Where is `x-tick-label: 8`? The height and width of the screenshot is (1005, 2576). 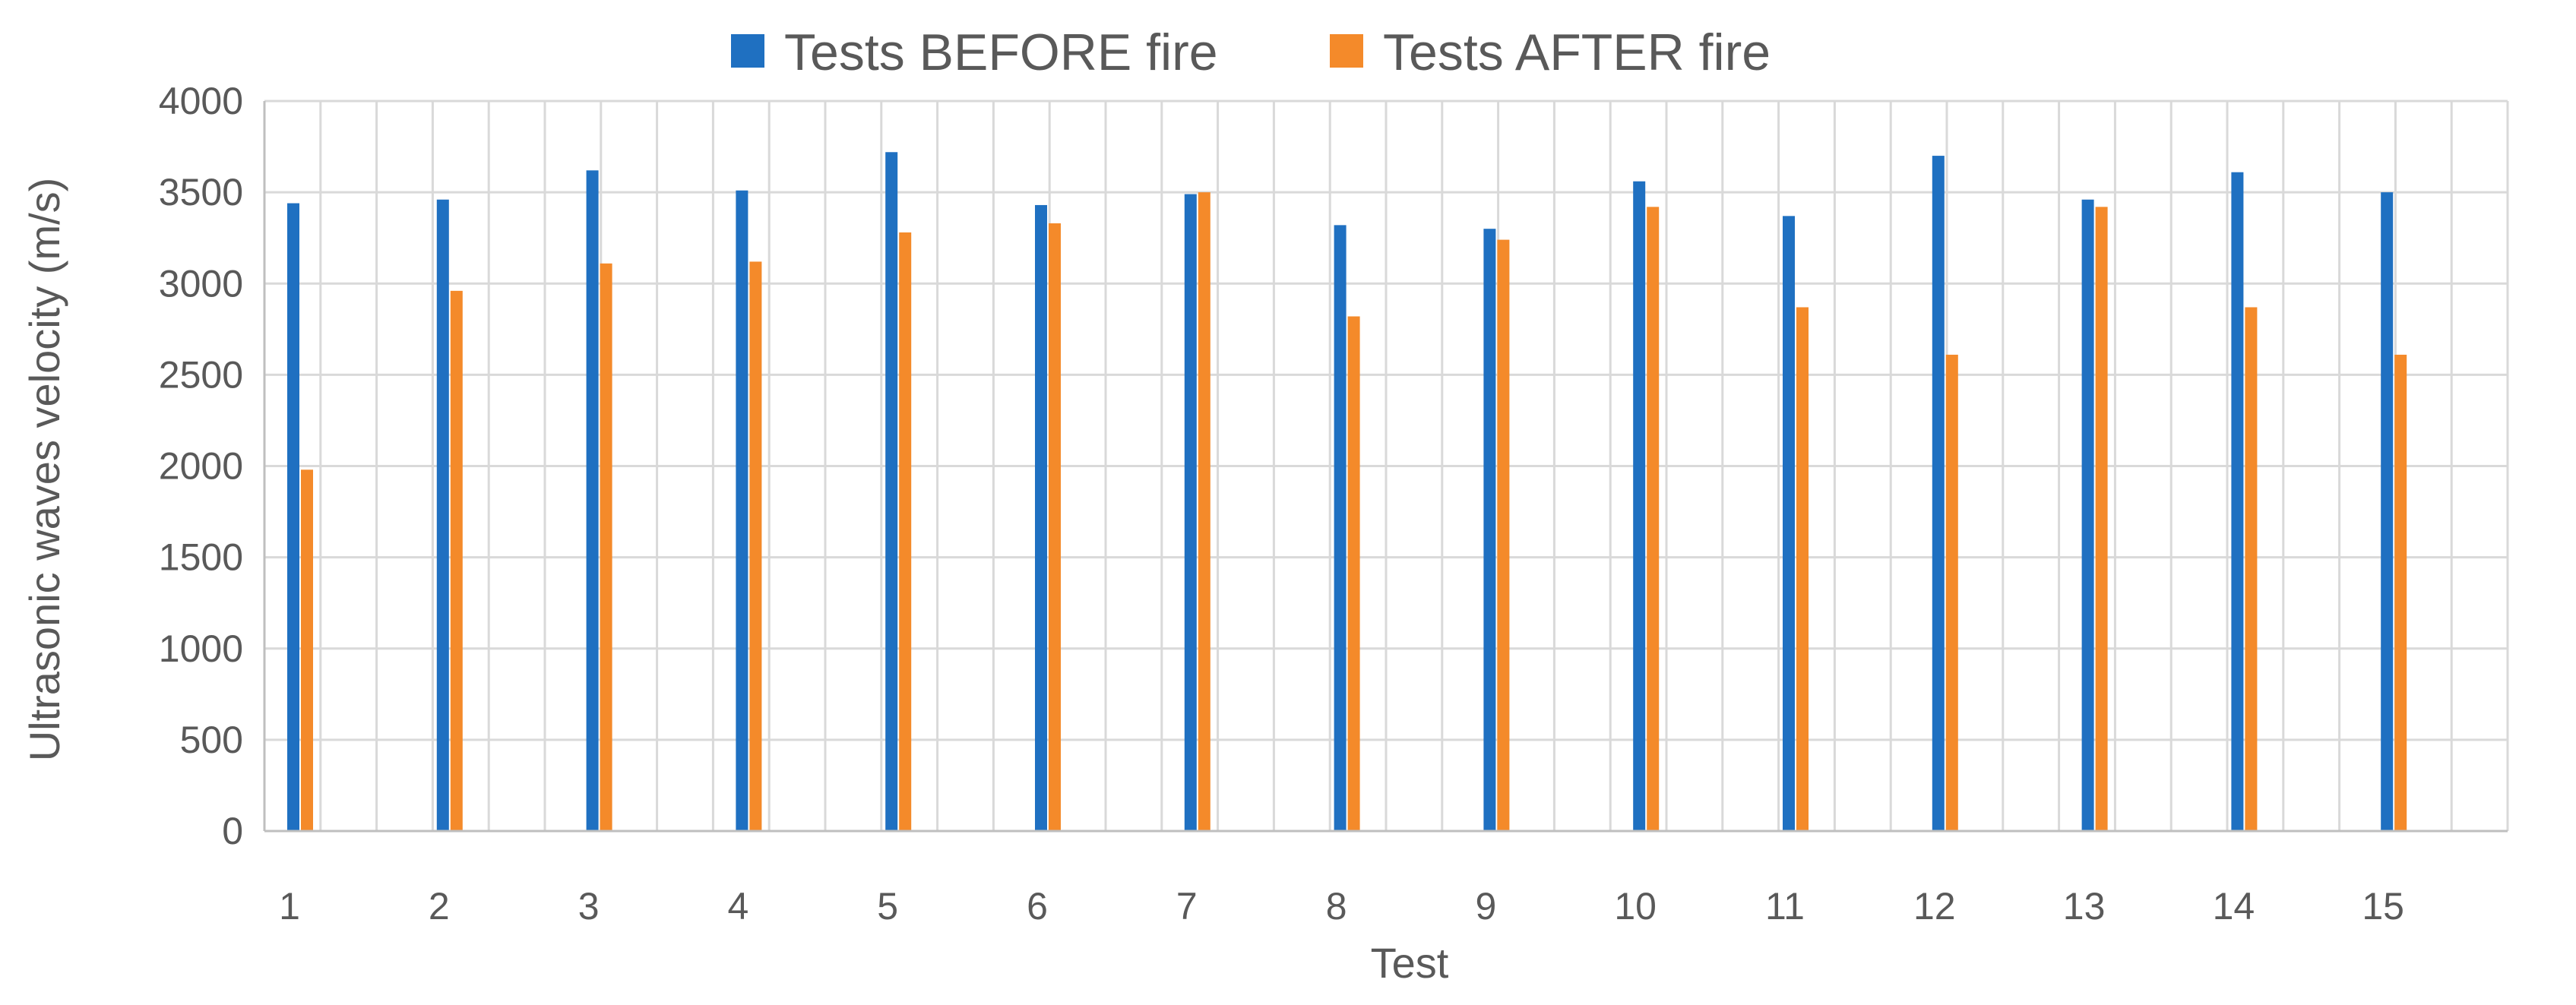
x-tick-label: 8 is located at coordinates (1336, 906).